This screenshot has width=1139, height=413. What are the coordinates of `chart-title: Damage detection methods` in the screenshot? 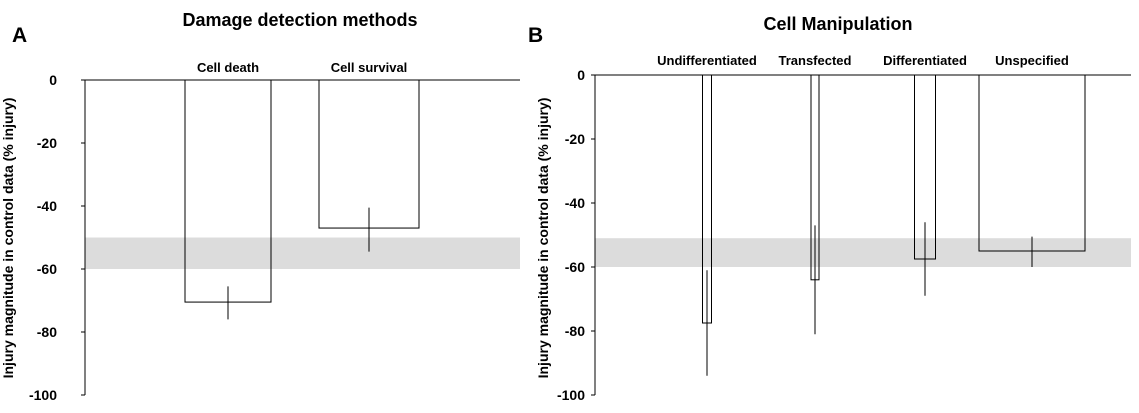 It's located at (299, 20).